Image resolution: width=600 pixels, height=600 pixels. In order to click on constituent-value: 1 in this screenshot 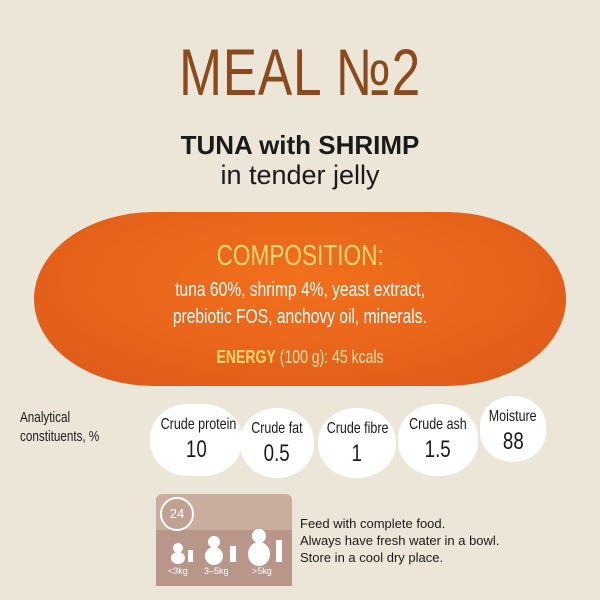, I will do `click(357, 454)`.